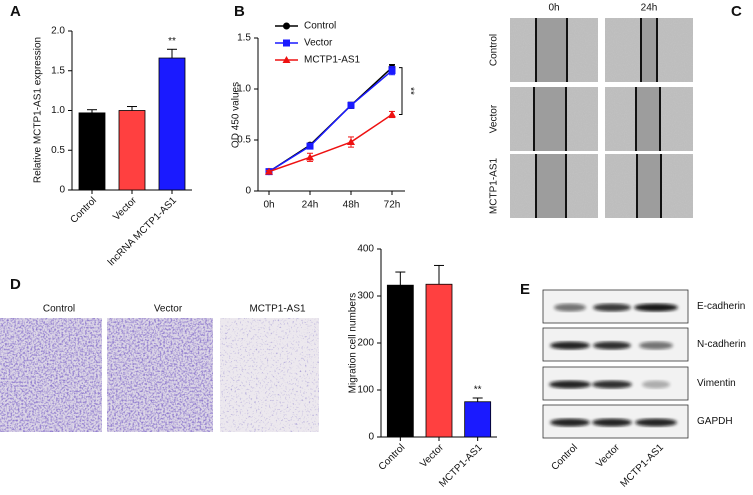  I want to click on panel-label: C, so click(736, 11).